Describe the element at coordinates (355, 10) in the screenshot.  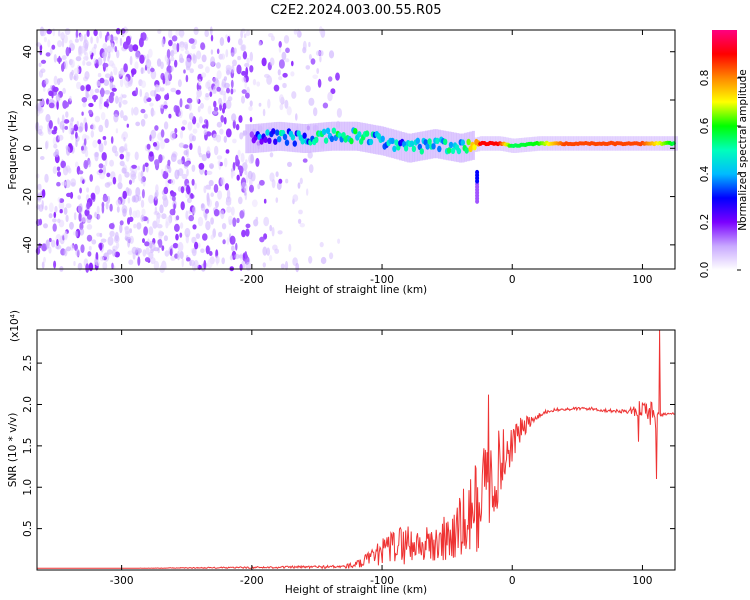
I see `figure-title: C2E2.2024.003.00.55.R05` at that location.